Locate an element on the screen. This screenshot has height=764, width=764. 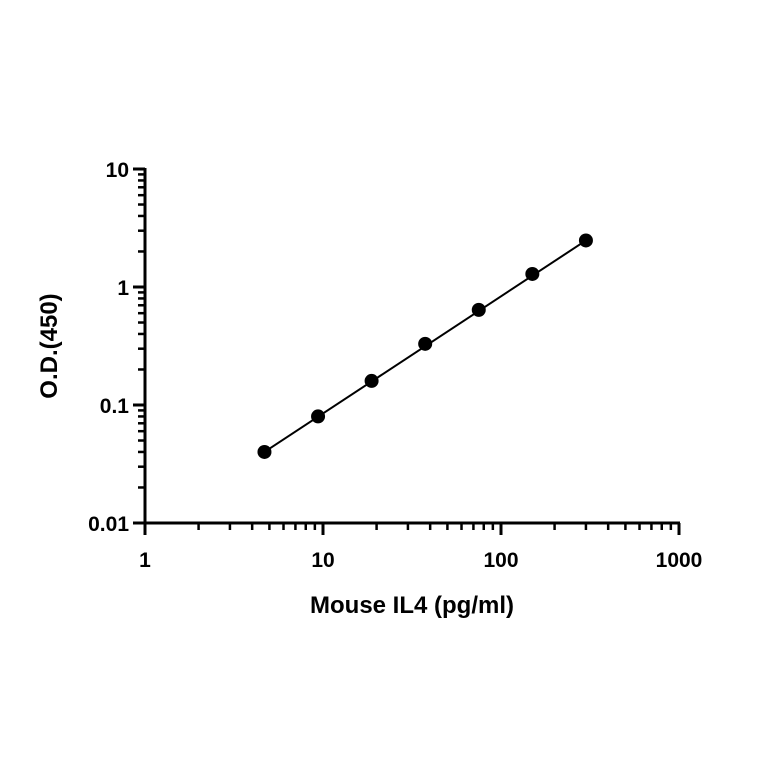
x-tick-label: 100 is located at coordinates (500, 560).